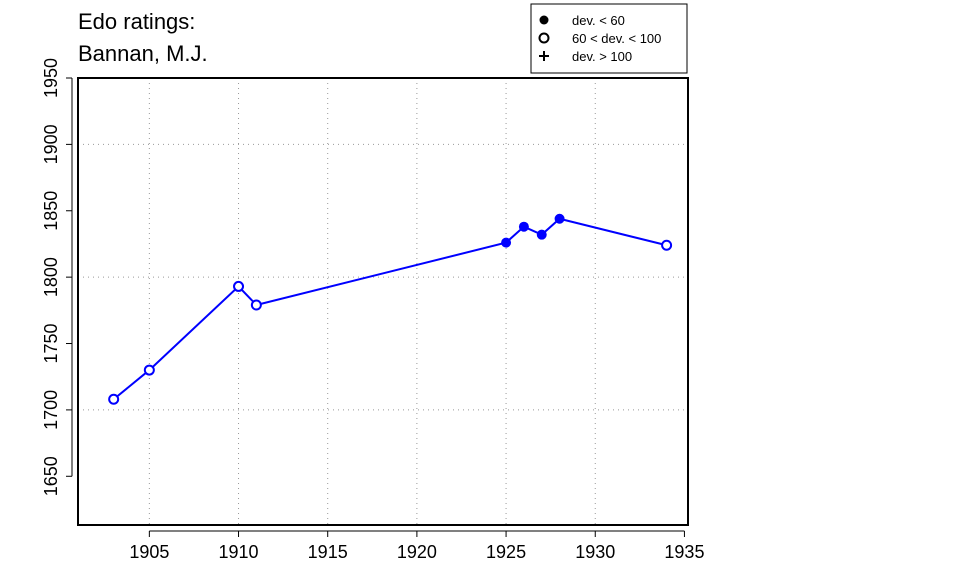 This screenshot has width=960, height=576. Describe the element at coordinates (143, 53) in the screenshot. I see `chart-title-line-2: Bannan, M.J.` at that location.